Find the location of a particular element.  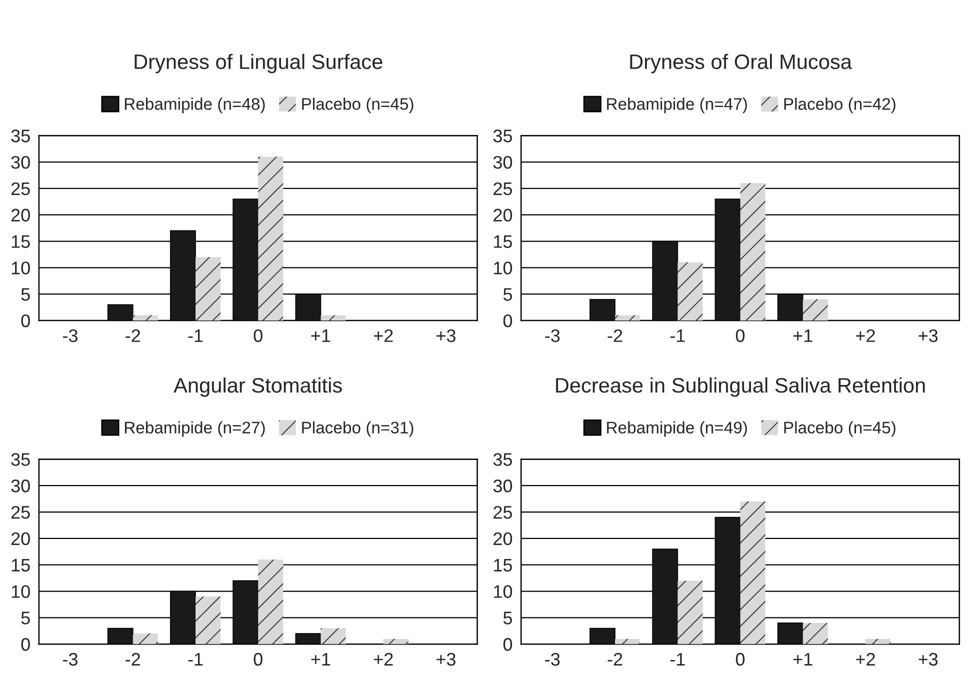

legend-label: Placebo (n=42) is located at coordinates (840, 106).